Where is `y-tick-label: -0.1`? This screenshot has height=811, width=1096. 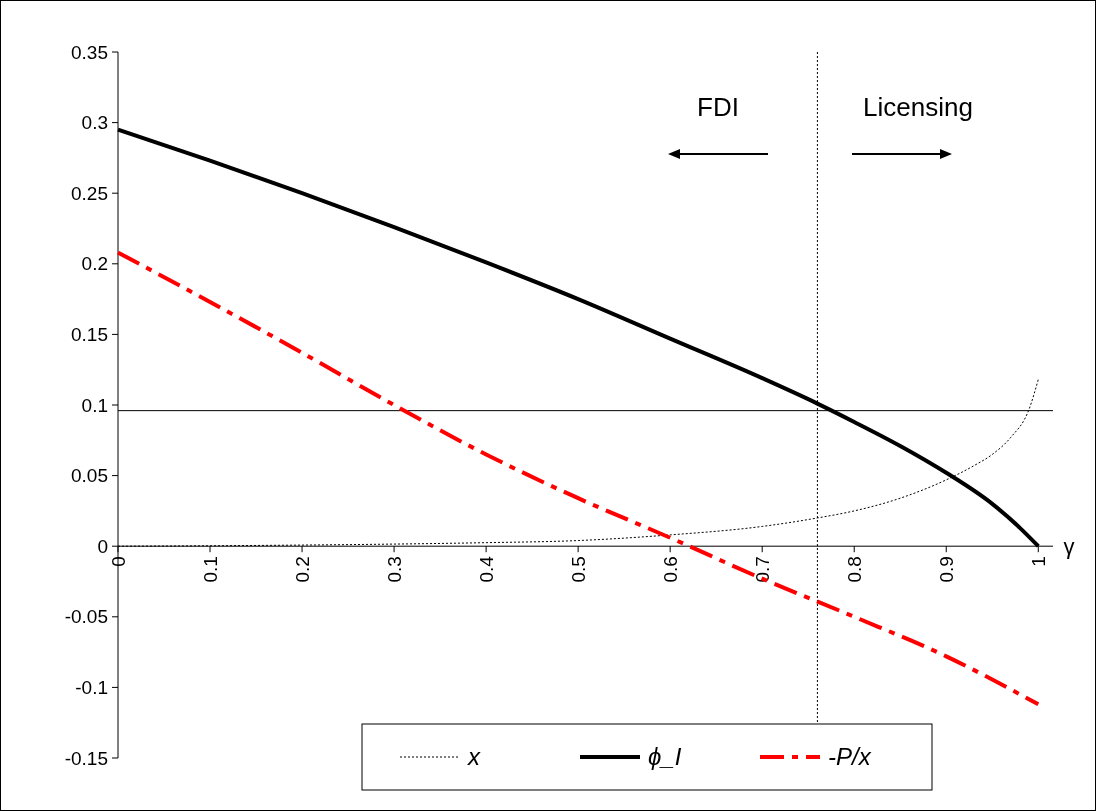 y-tick-label: -0.1 is located at coordinates (91, 688).